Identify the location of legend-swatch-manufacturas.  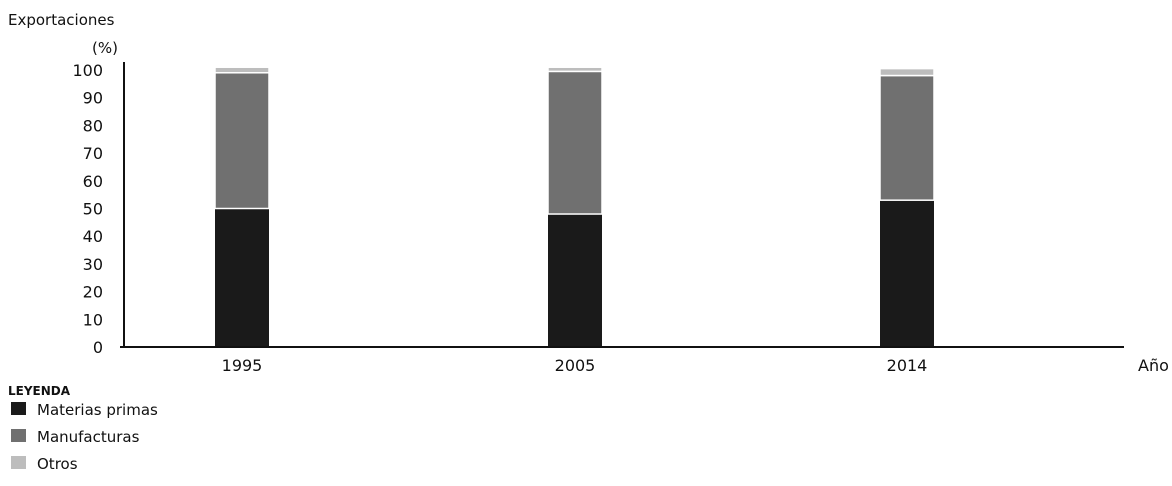
(18, 435).